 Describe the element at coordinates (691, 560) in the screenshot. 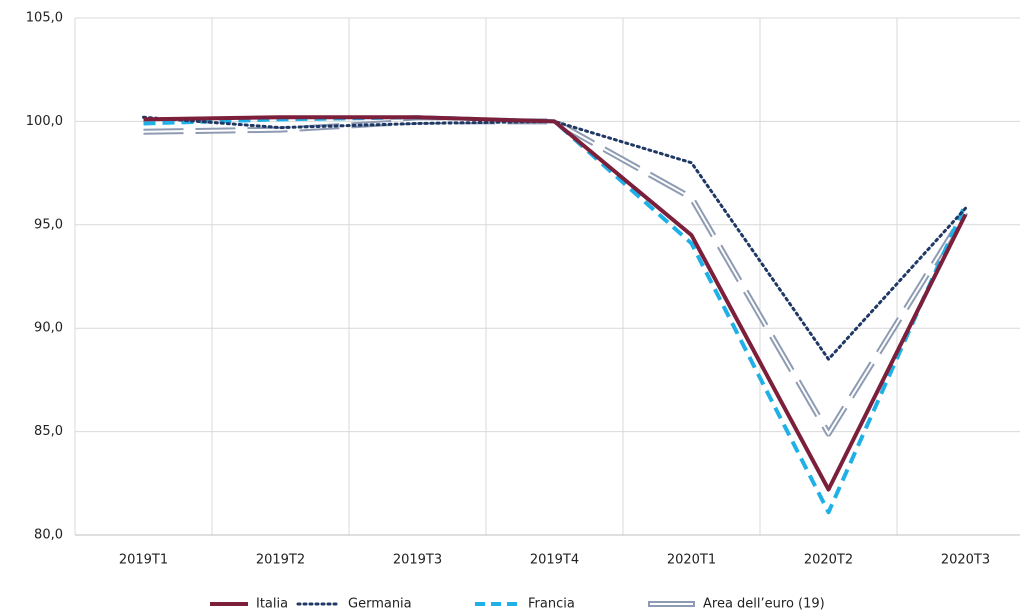

I see `x-tick-label: 2020T1` at that location.